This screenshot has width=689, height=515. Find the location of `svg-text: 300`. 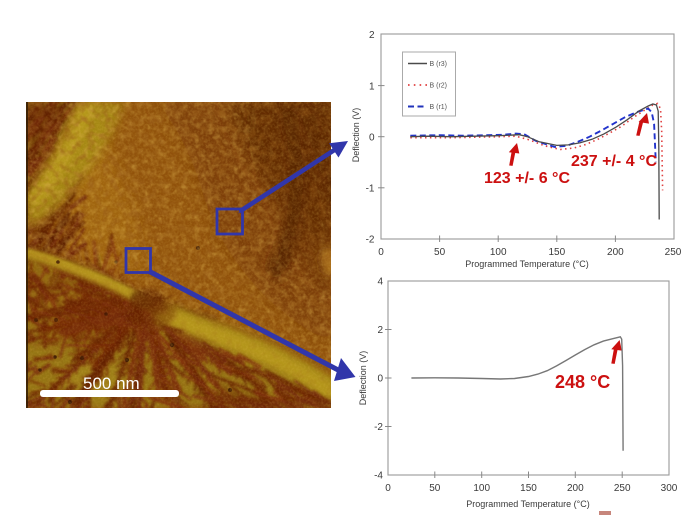

svg-text: 300 is located at coordinates (669, 488).